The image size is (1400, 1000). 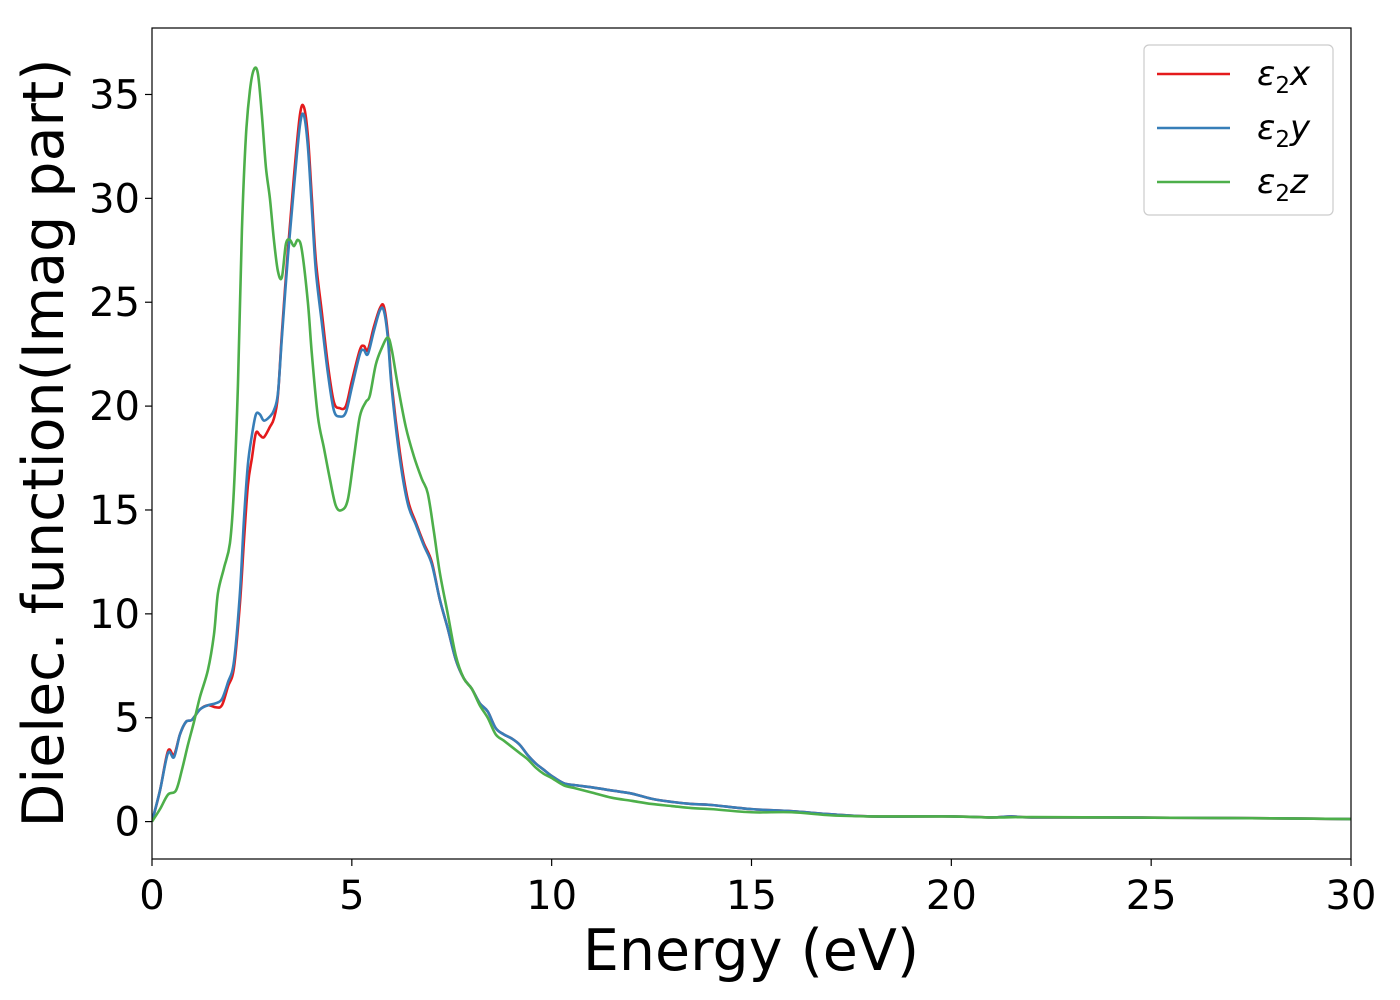 What do you see at coordinates (114, 511) in the screenshot?
I see `y-tick-label: 15` at bounding box center [114, 511].